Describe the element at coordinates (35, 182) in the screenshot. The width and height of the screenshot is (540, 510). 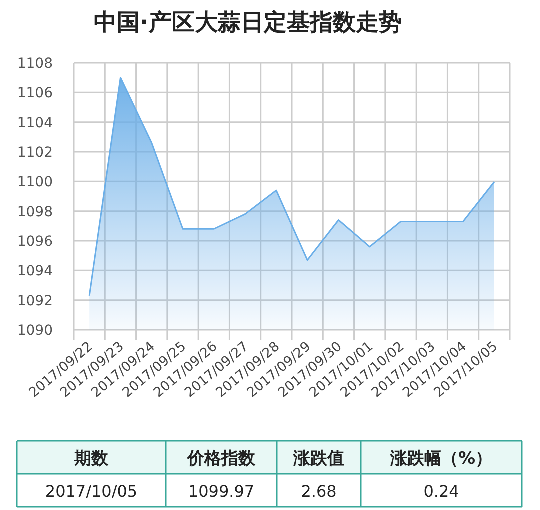
I see `y-tick-label: 1100` at that location.